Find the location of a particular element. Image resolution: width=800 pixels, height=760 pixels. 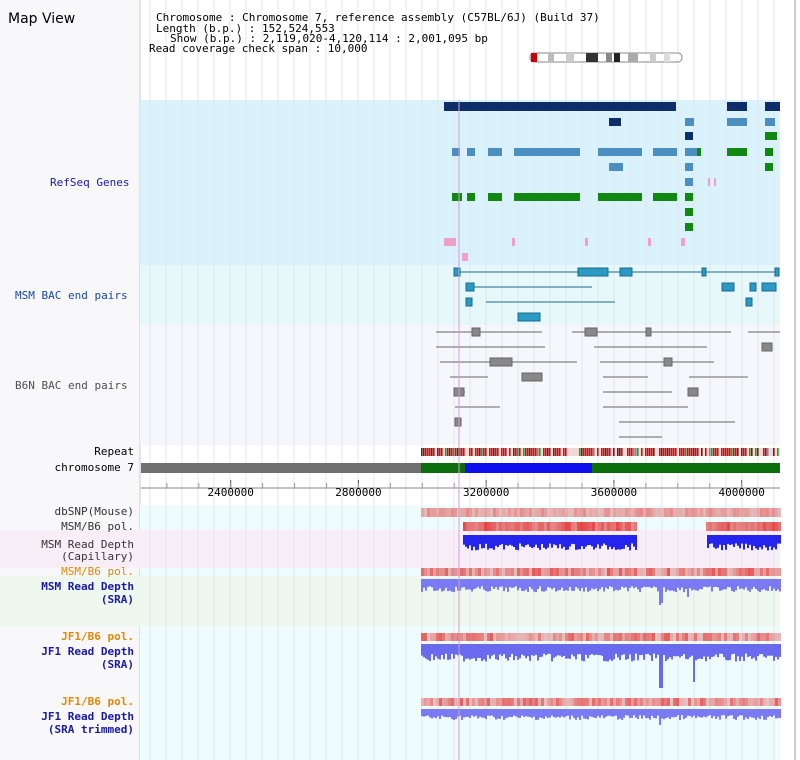

track-label-jf1-depth-sra: JF1 Read Depth is located at coordinates (87, 651).